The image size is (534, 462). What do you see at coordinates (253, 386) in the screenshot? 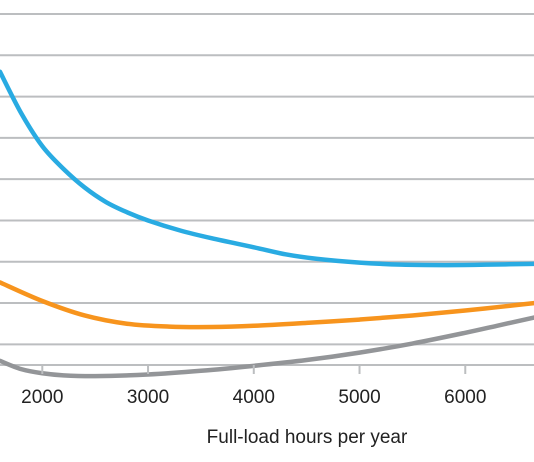
I see `x-axis-ticks: 2000 3000 4000 5000 6000` at bounding box center [253, 386].